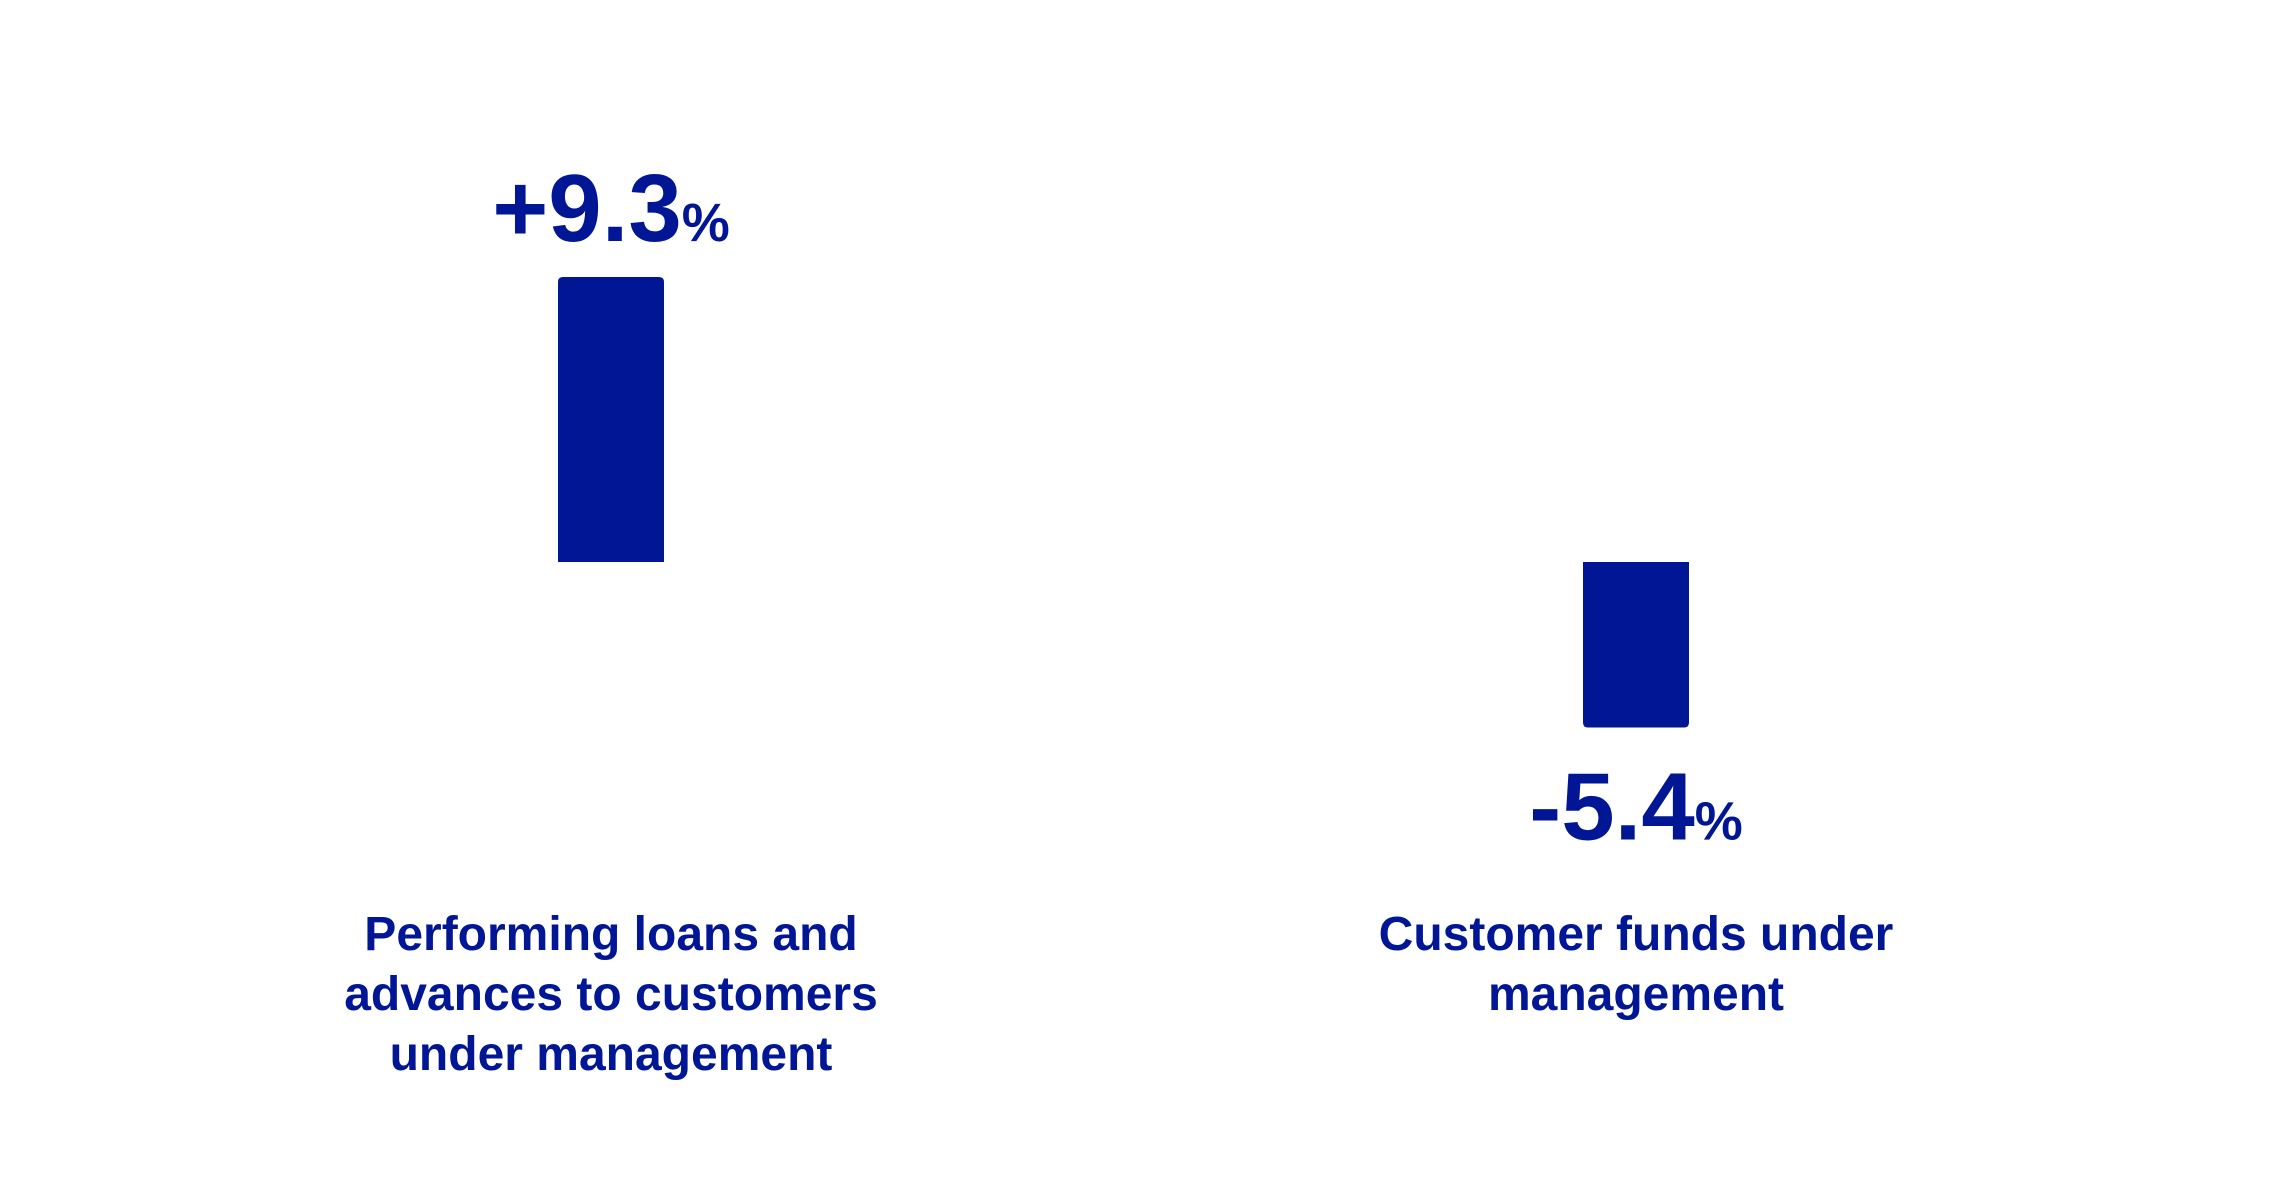 The image size is (2292, 1188). What do you see at coordinates (587, 208) in the screenshot?
I see `value-number-0: +9.3` at bounding box center [587, 208].